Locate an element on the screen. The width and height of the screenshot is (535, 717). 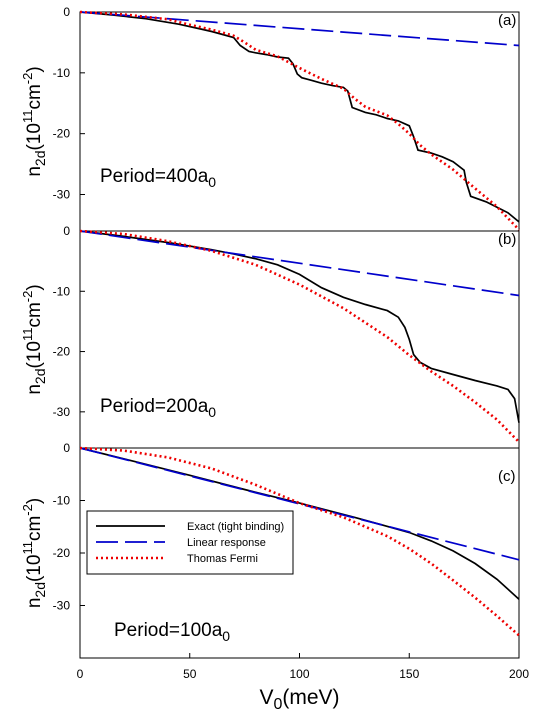
panel-letter: (c) is located at coordinates (507, 476).